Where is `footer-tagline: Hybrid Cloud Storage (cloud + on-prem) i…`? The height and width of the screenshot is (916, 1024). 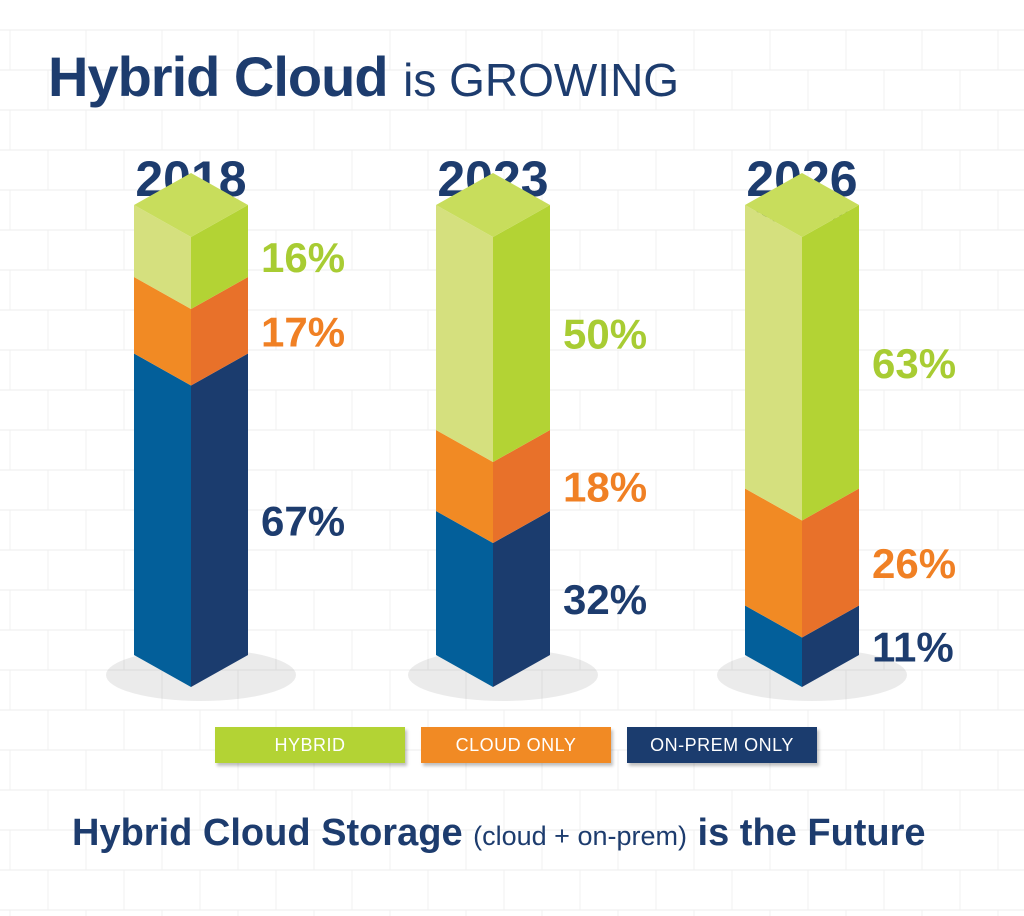 footer-tagline: Hybrid Cloud Storage (cloud + on-prem) i… is located at coordinates (499, 833).